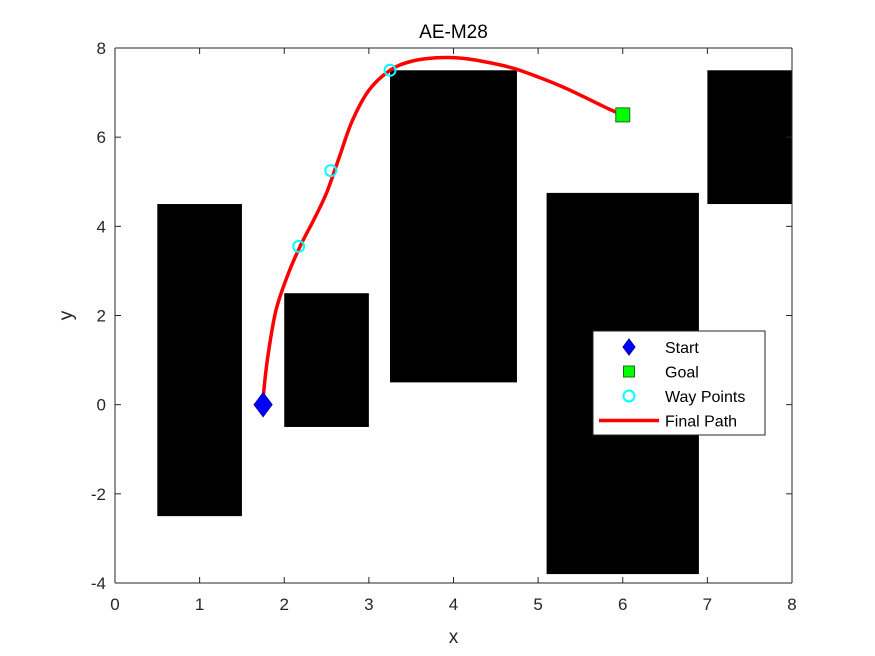 The width and height of the screenshot is (875, 656). Describe the element at coordinates (199, 604) in the screenshot. I see `x-tick-label: 1` at that location.